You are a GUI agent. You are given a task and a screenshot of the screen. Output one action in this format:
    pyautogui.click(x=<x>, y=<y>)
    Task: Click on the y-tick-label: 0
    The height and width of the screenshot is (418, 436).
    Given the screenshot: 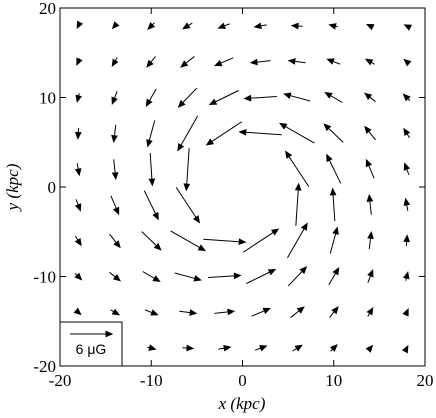 What is the action you would take?
    pyautogui.click(x=52, y=187)
    